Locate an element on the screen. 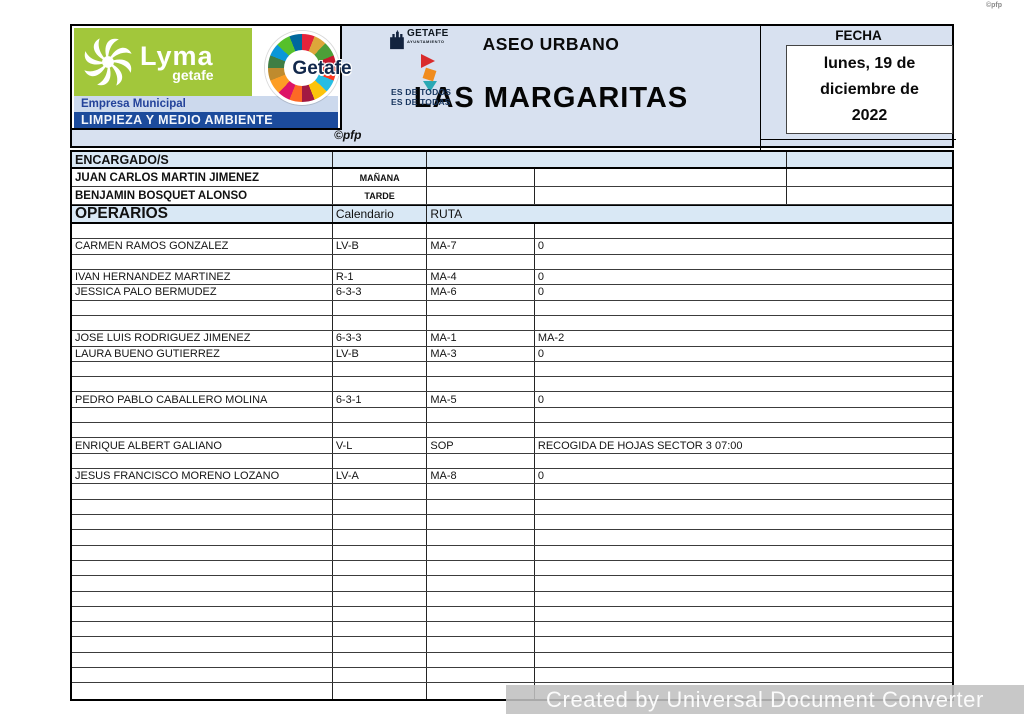 This screenshot has height=724, width=1024. lyma-pinwheel-icon is located at coordinates (108, 62).